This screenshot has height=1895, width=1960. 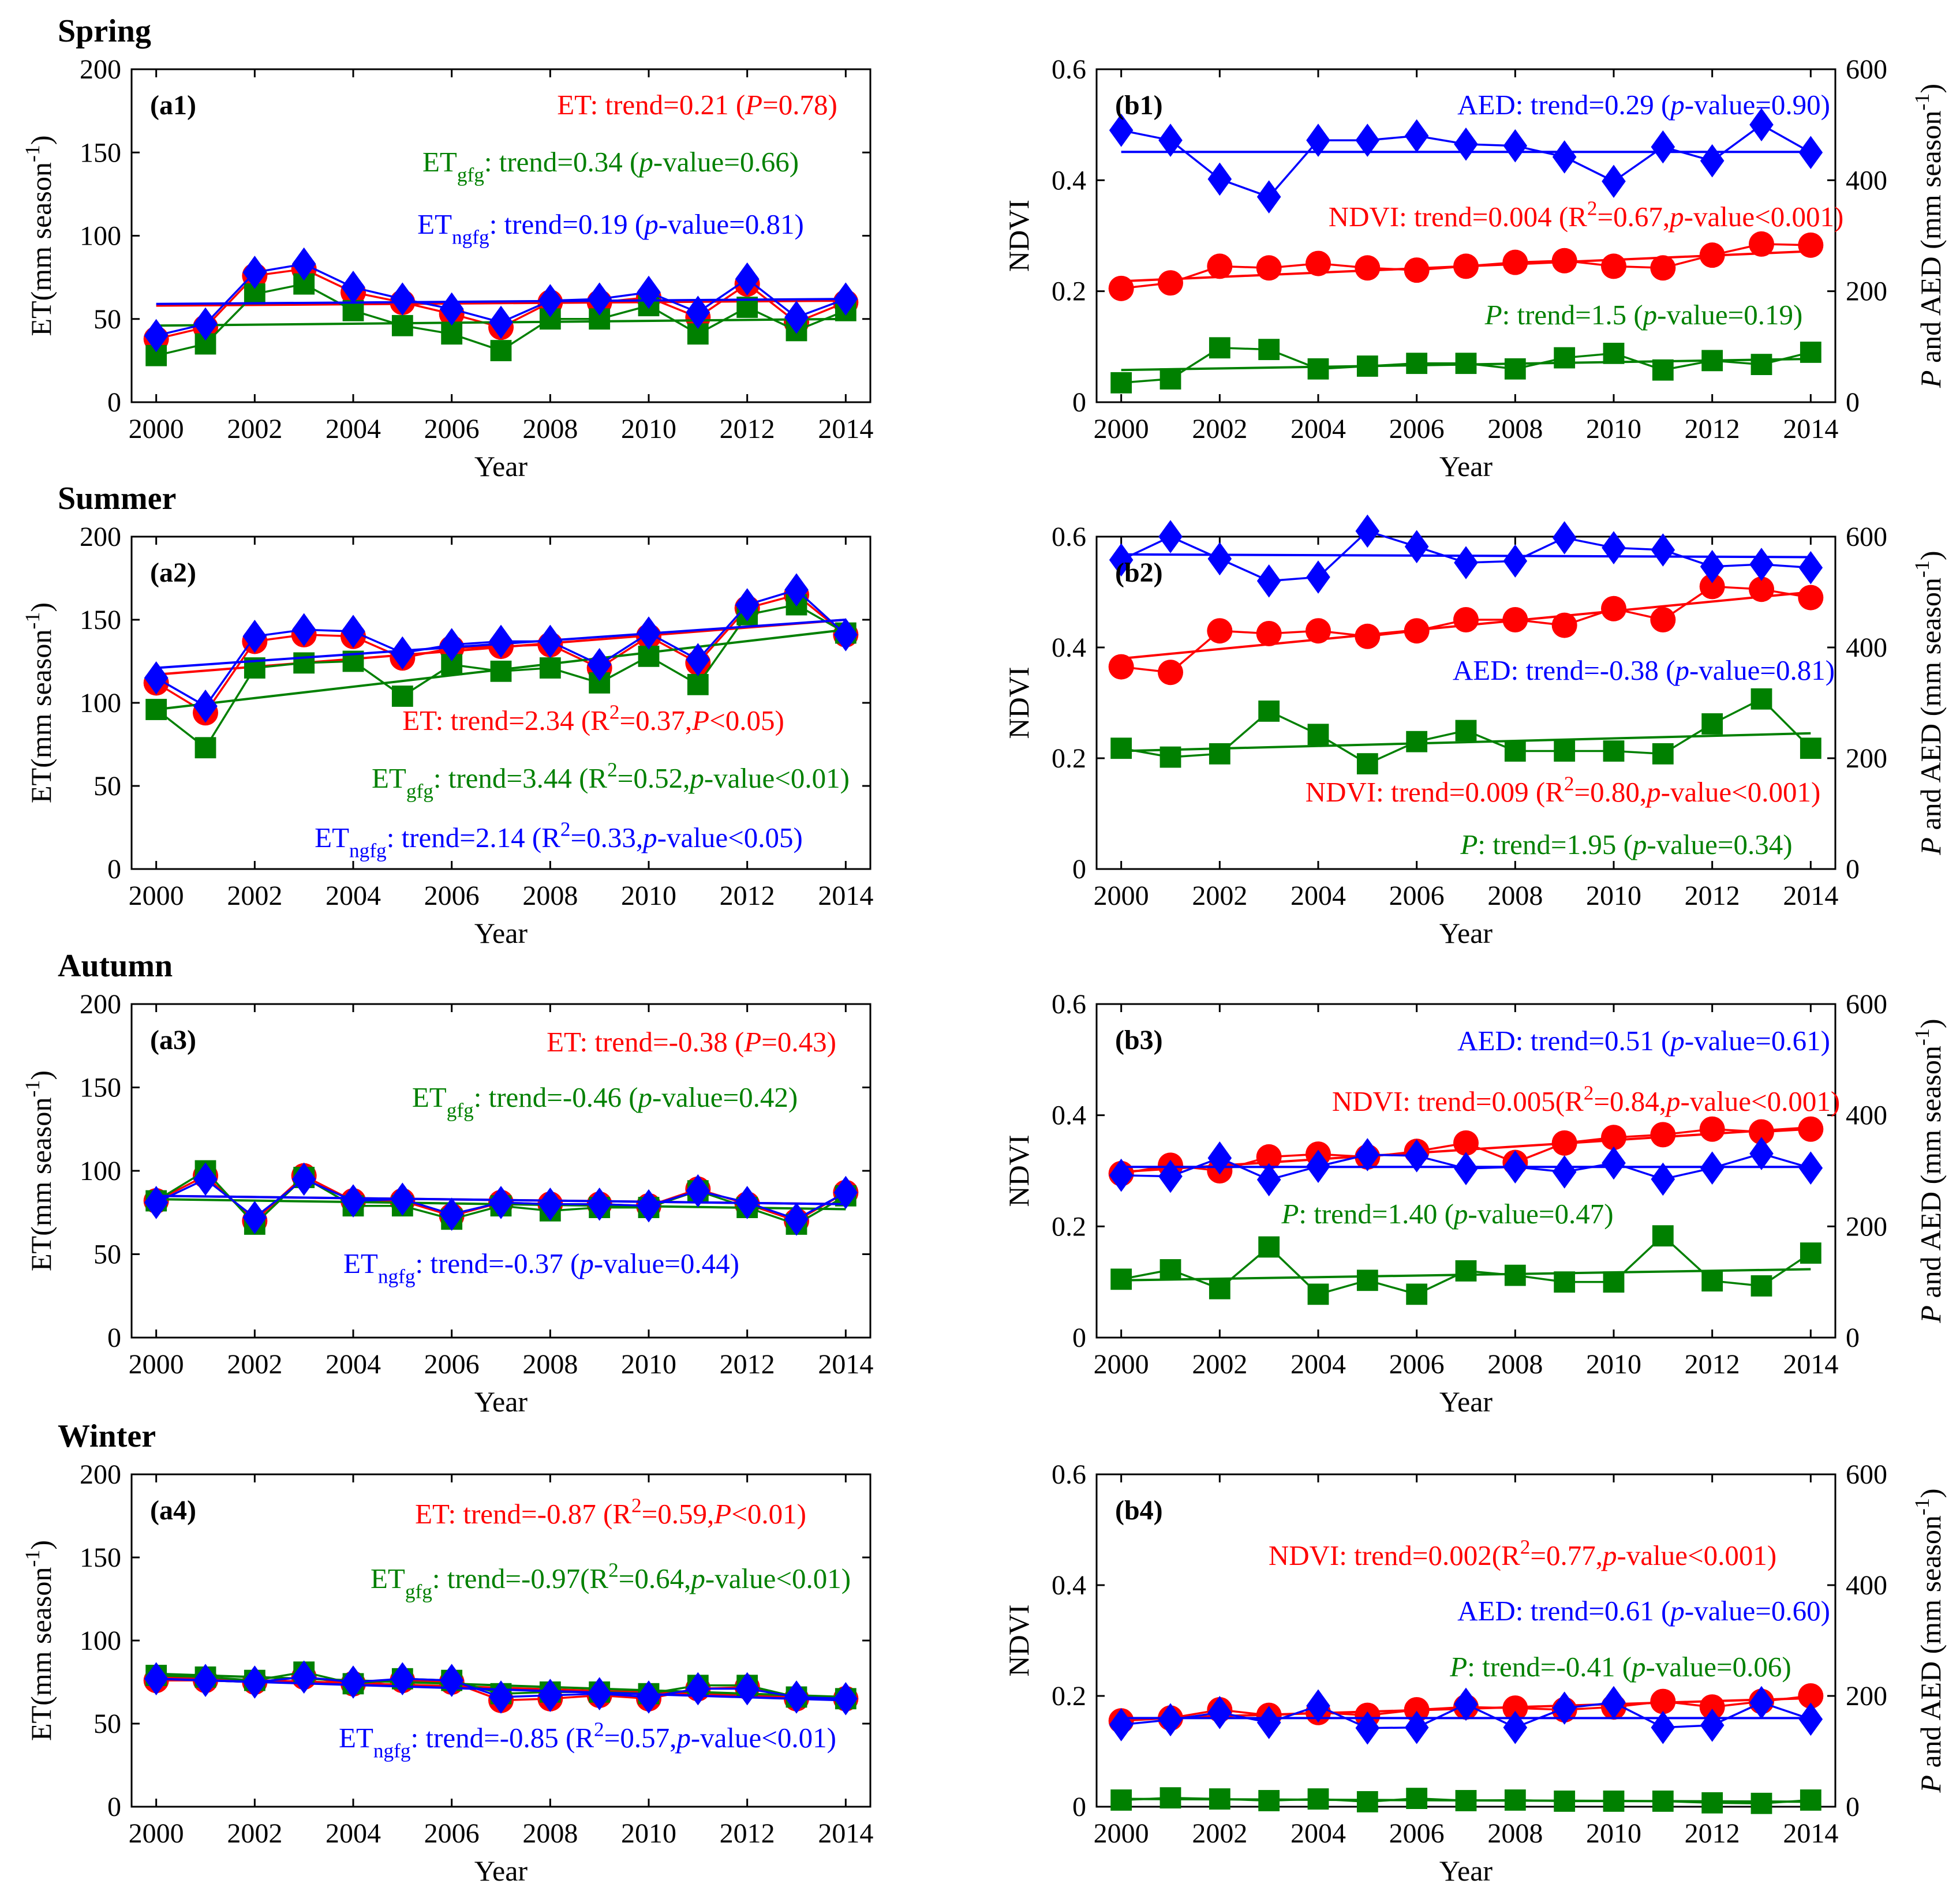 I want to click on y-axis-label: ET(mm season-1), so click(x=39, y=702).